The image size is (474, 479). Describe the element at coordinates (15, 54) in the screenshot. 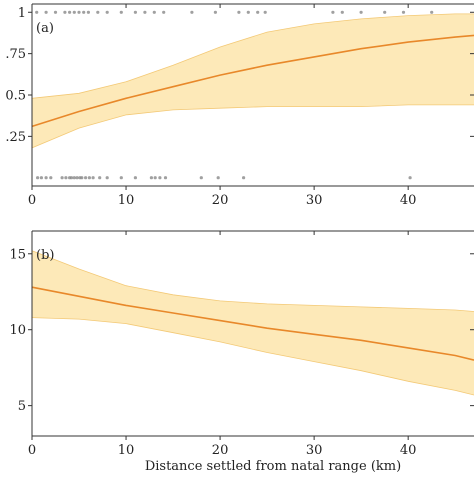

I see `y-tick-label: .75` at that location.